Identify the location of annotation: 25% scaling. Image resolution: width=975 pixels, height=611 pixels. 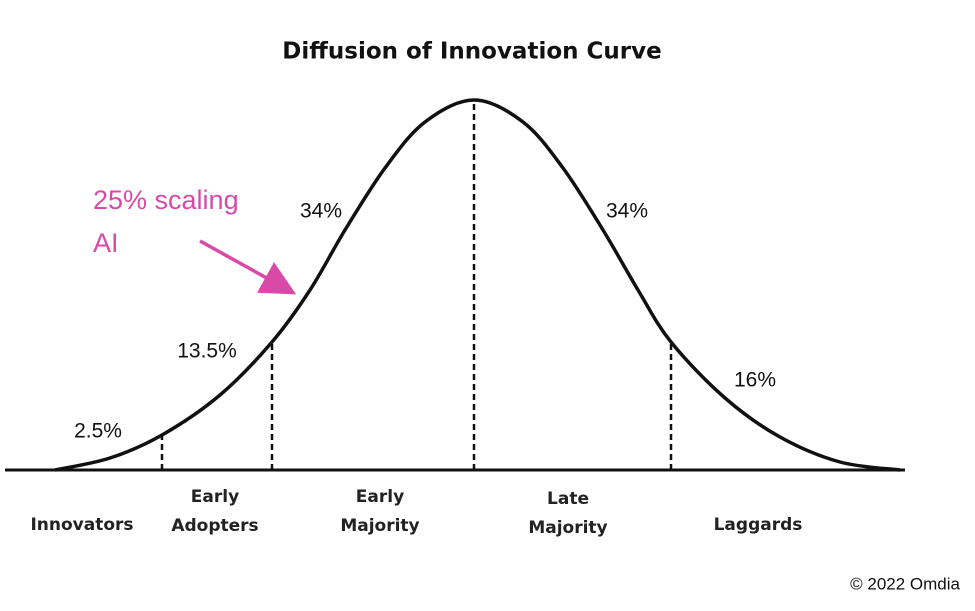
(166, 200).